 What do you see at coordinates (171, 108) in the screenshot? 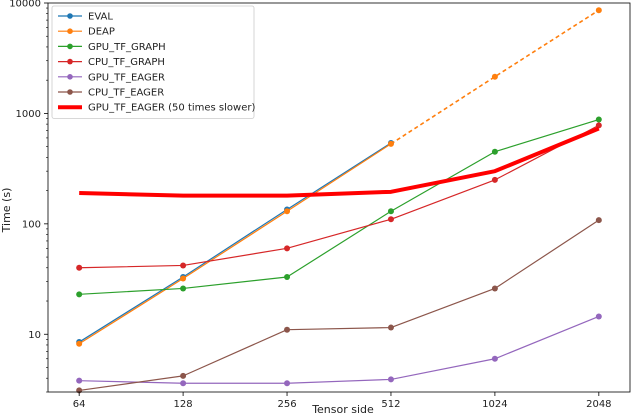
I see `legend-label: GPU_TF_EAGER (50 times slower)` at bounding box center [171, 108].